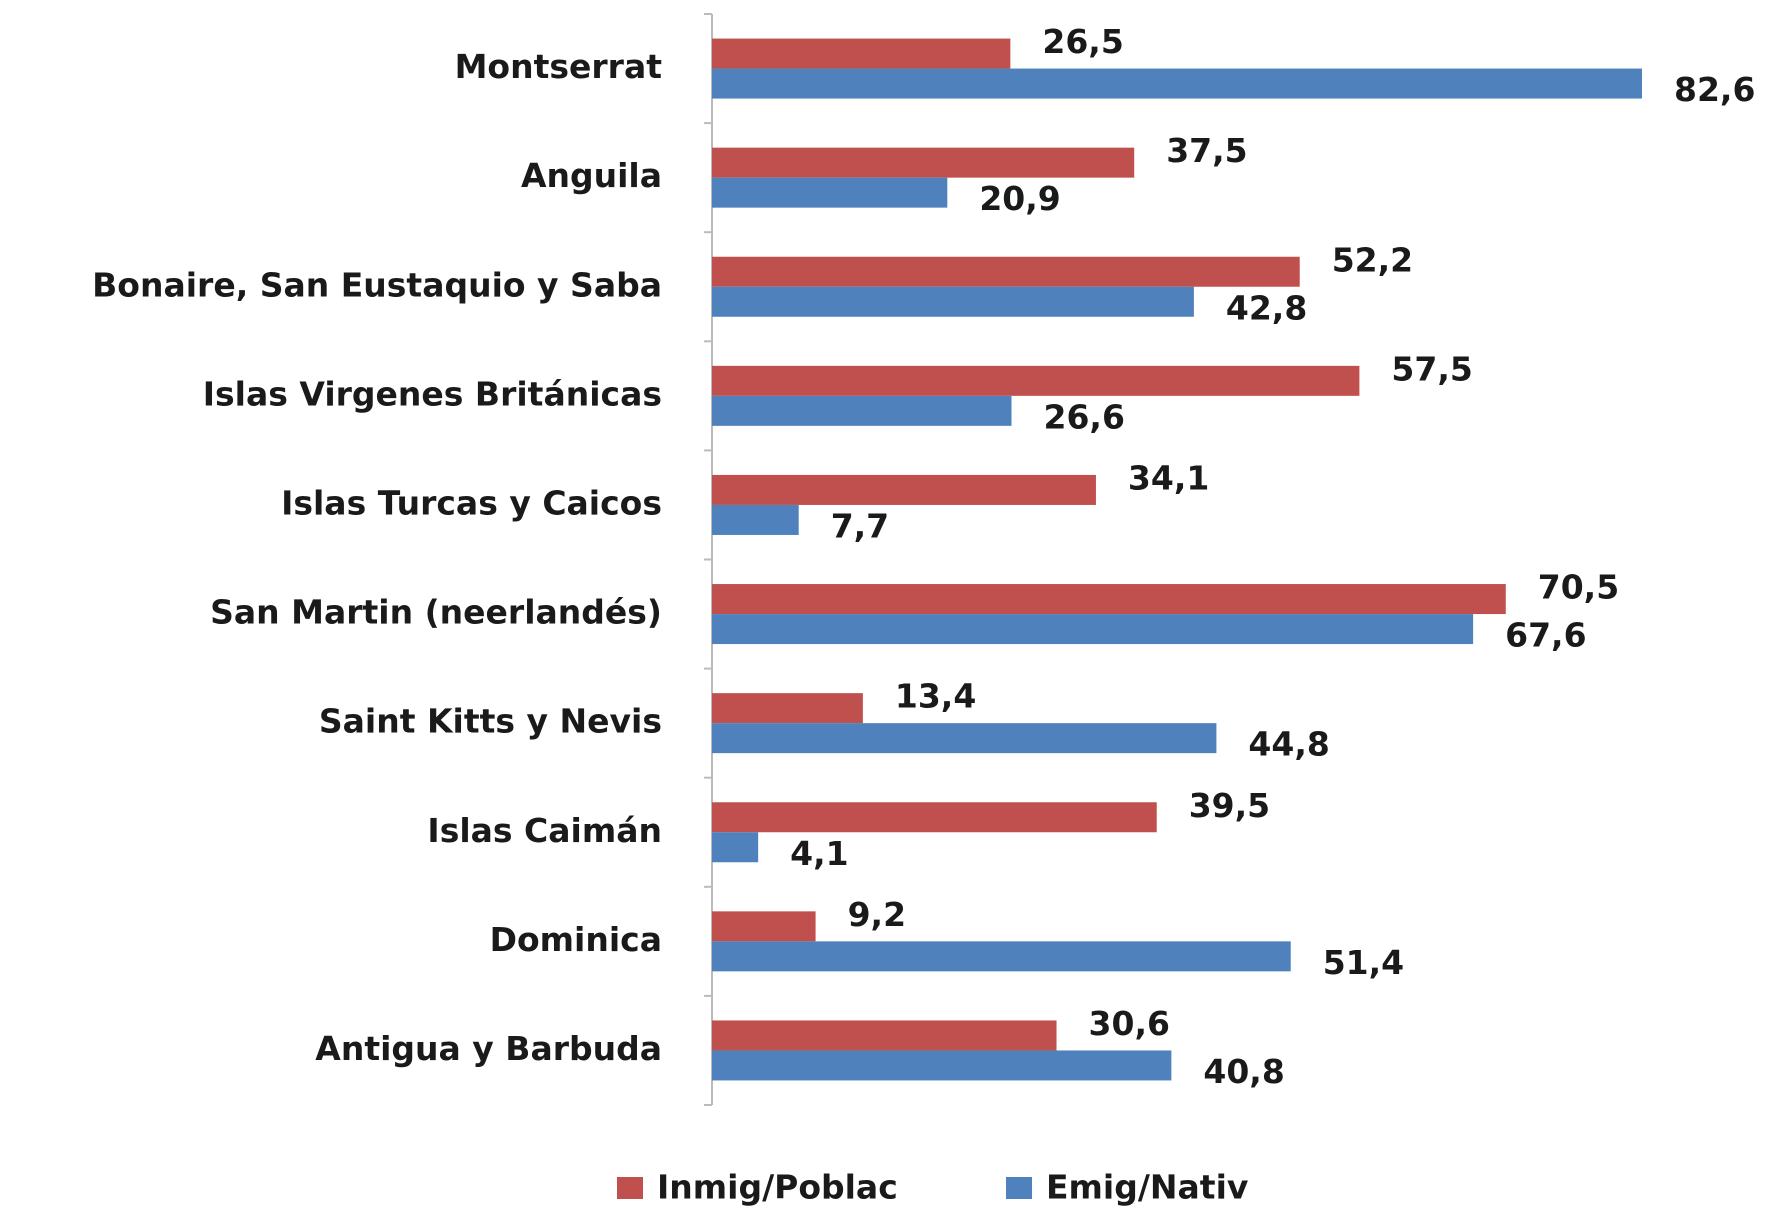 The height and width of the screenshot is (1208, 1777). I want to click on data-label: 52,2, so click(1372, 259).